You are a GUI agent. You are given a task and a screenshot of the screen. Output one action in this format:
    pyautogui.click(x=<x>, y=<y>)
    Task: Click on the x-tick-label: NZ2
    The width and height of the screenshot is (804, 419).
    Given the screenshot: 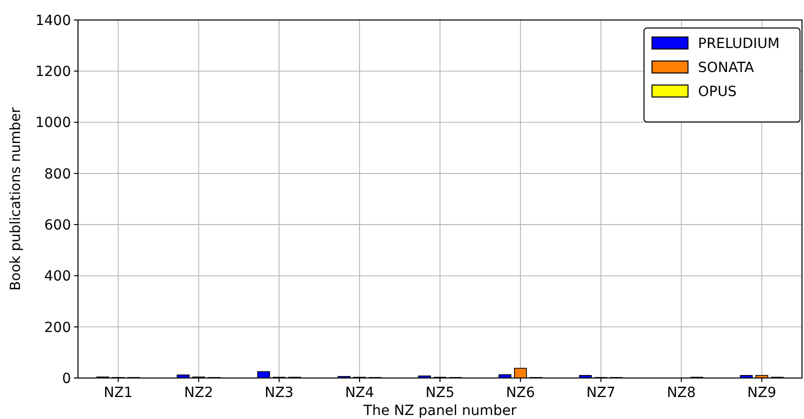 What is the action you would take?
    pyautogui.click(x=199, y=393)
    